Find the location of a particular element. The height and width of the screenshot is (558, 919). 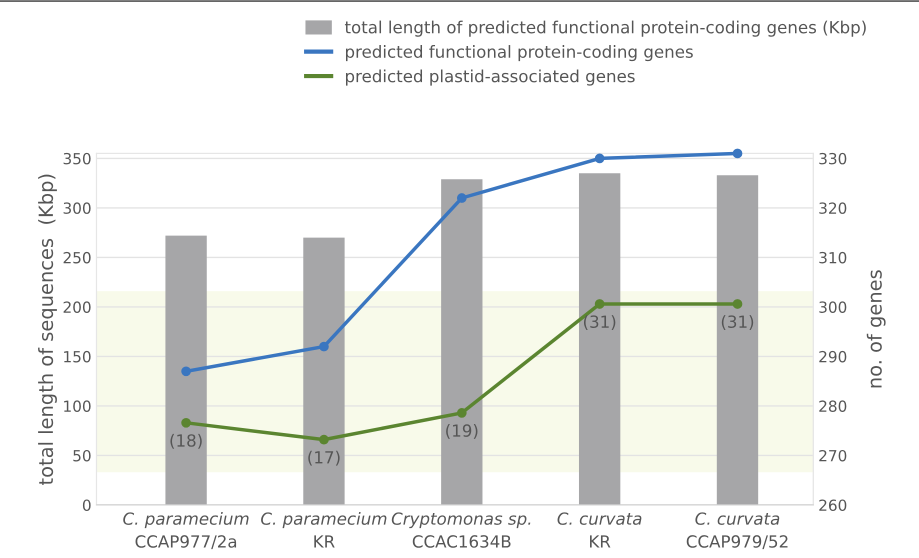

legend-label: predicted functional protein-coding genes is located at coordinates (519, 53).